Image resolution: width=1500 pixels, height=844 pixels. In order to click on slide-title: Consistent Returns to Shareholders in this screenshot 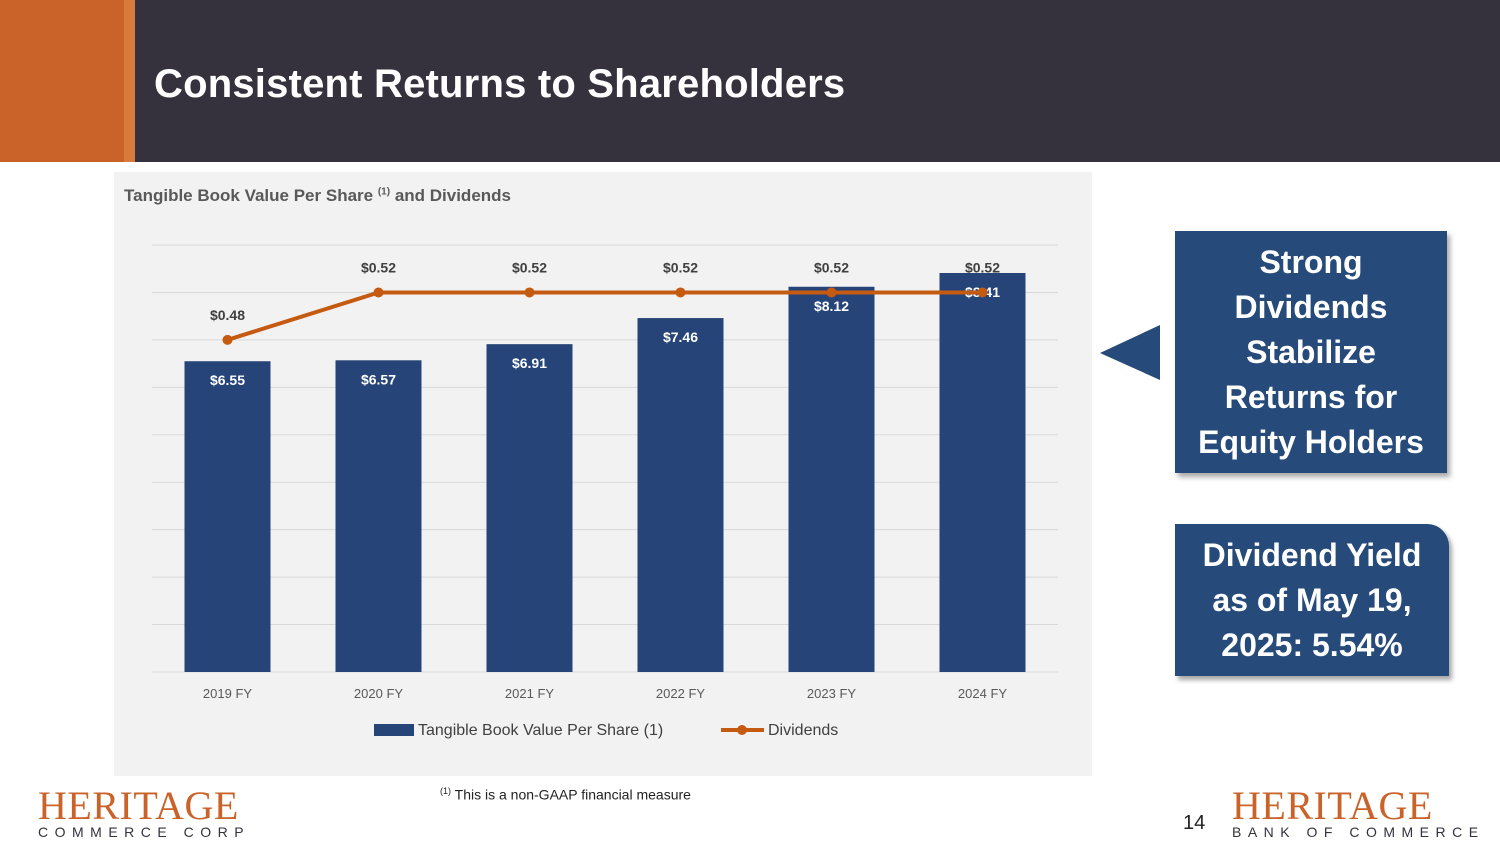, I will do `click(500, 84)`.